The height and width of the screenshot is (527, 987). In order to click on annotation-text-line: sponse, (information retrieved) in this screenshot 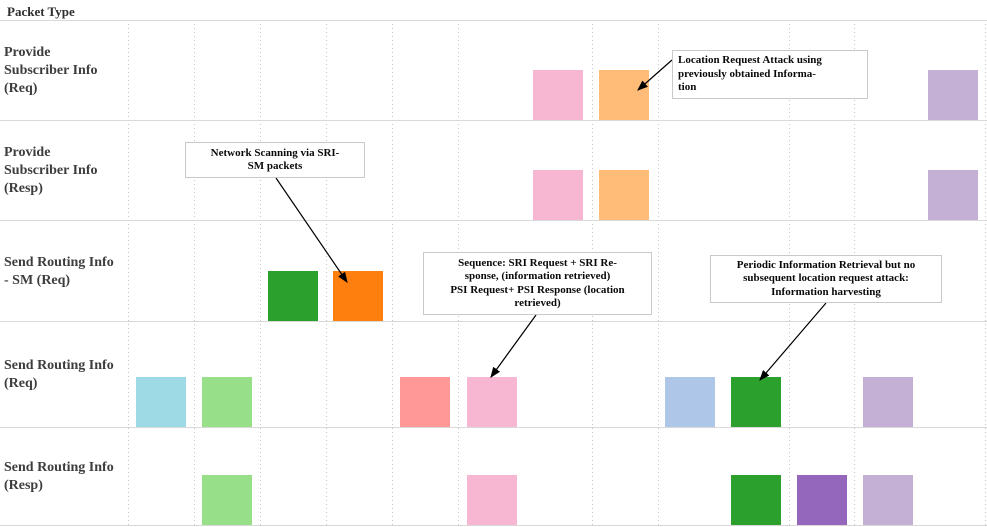, I will do `click(537, 276)`.